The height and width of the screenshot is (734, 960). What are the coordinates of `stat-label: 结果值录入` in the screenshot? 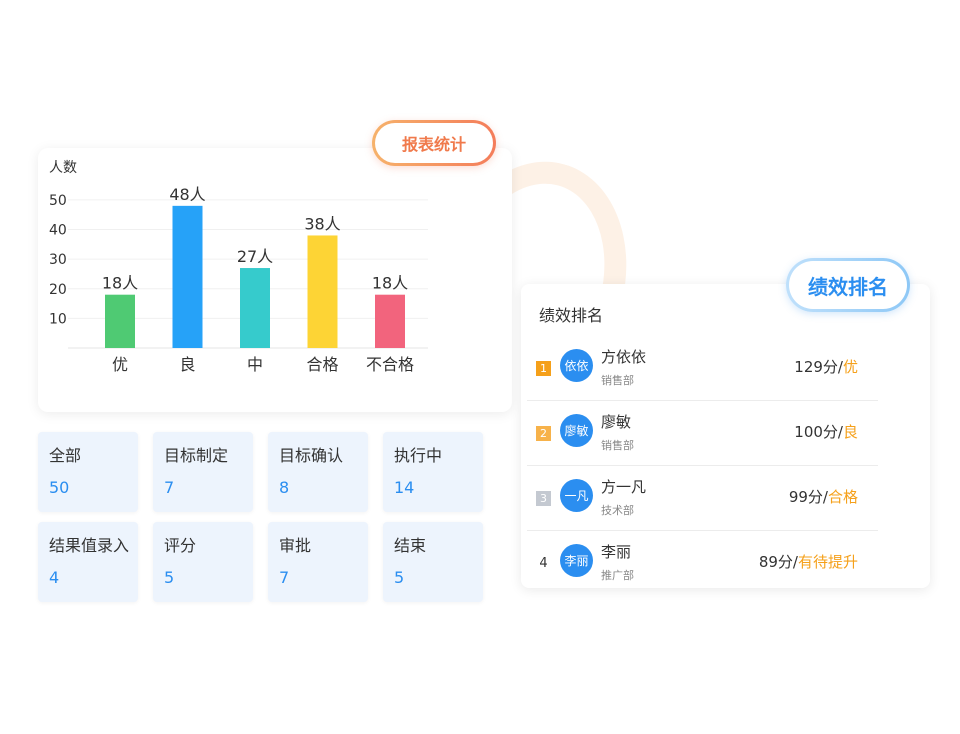 It's located at (89, 545).